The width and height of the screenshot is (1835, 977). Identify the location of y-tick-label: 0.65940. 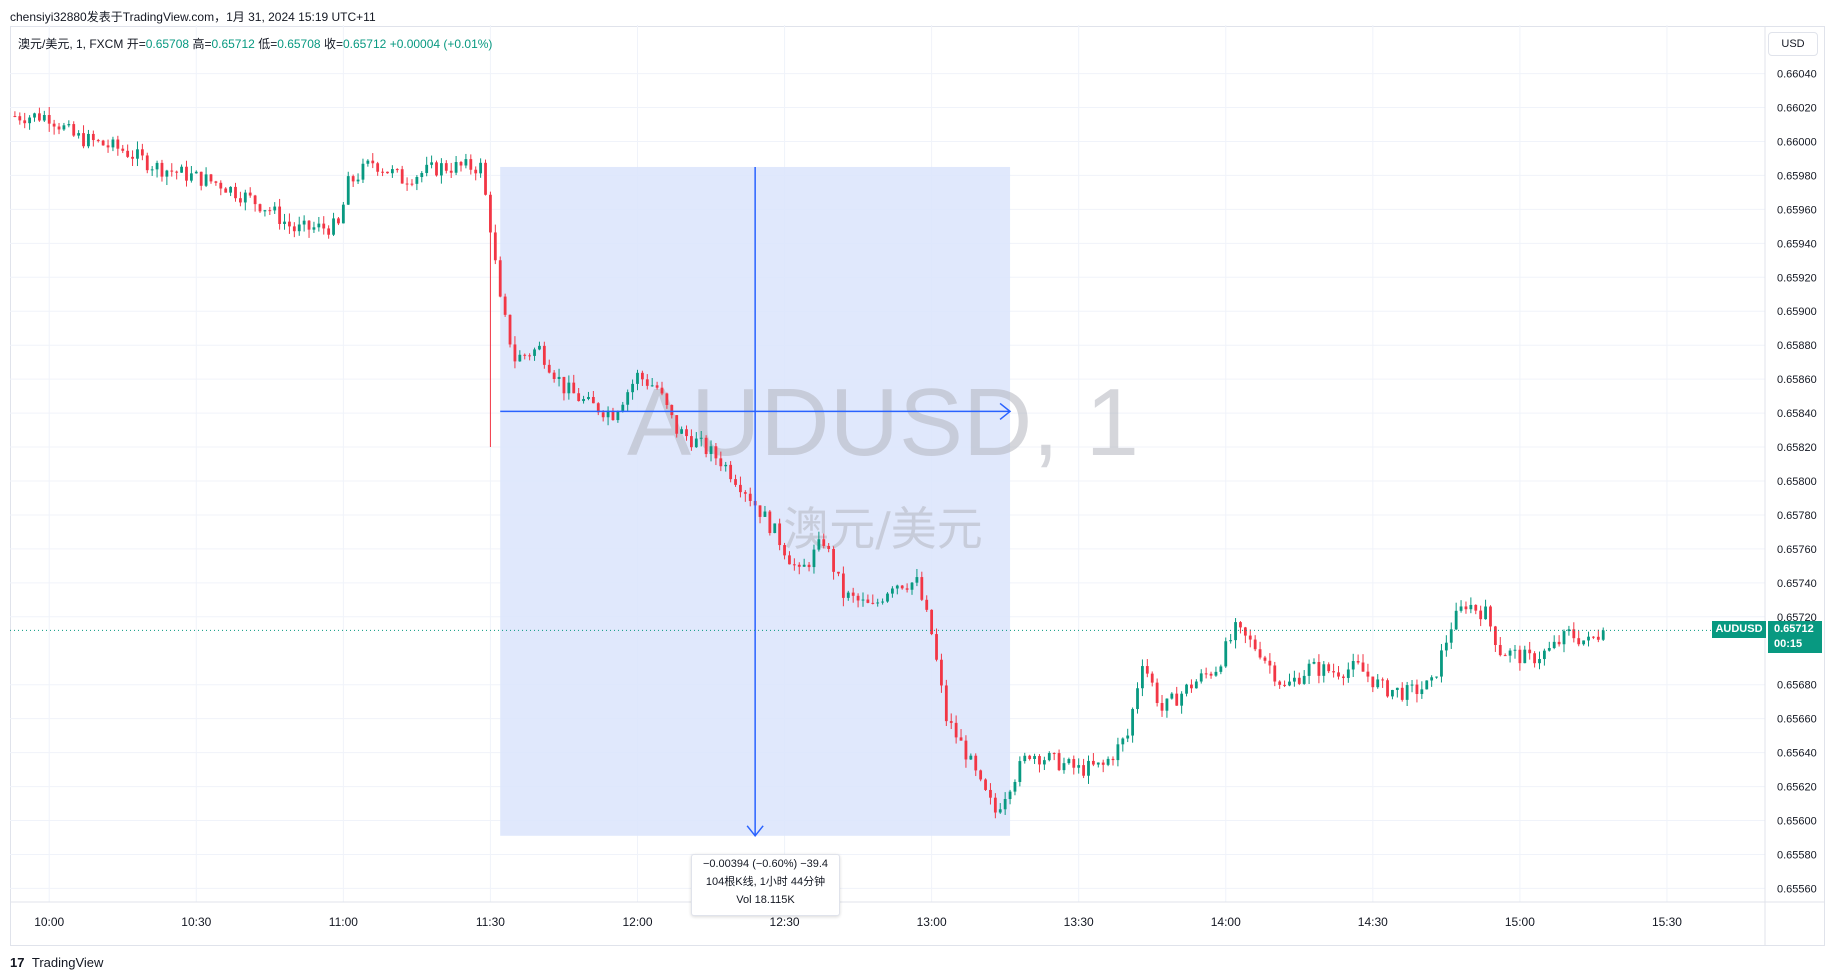
(1797, 244).